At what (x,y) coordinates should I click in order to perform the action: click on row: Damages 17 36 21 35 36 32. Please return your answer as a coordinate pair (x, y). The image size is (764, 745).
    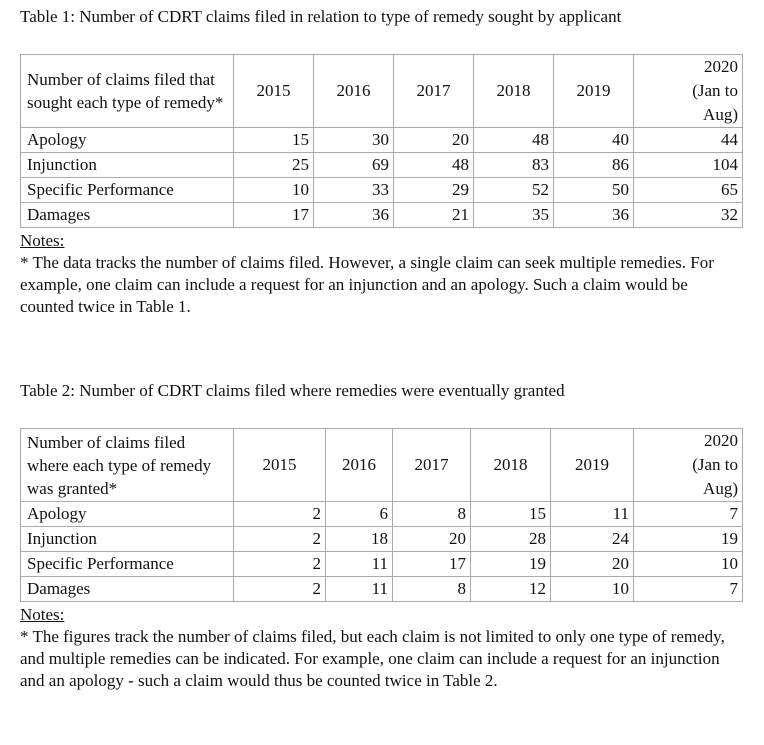
    Looking at the image, I should click on (381, 215).